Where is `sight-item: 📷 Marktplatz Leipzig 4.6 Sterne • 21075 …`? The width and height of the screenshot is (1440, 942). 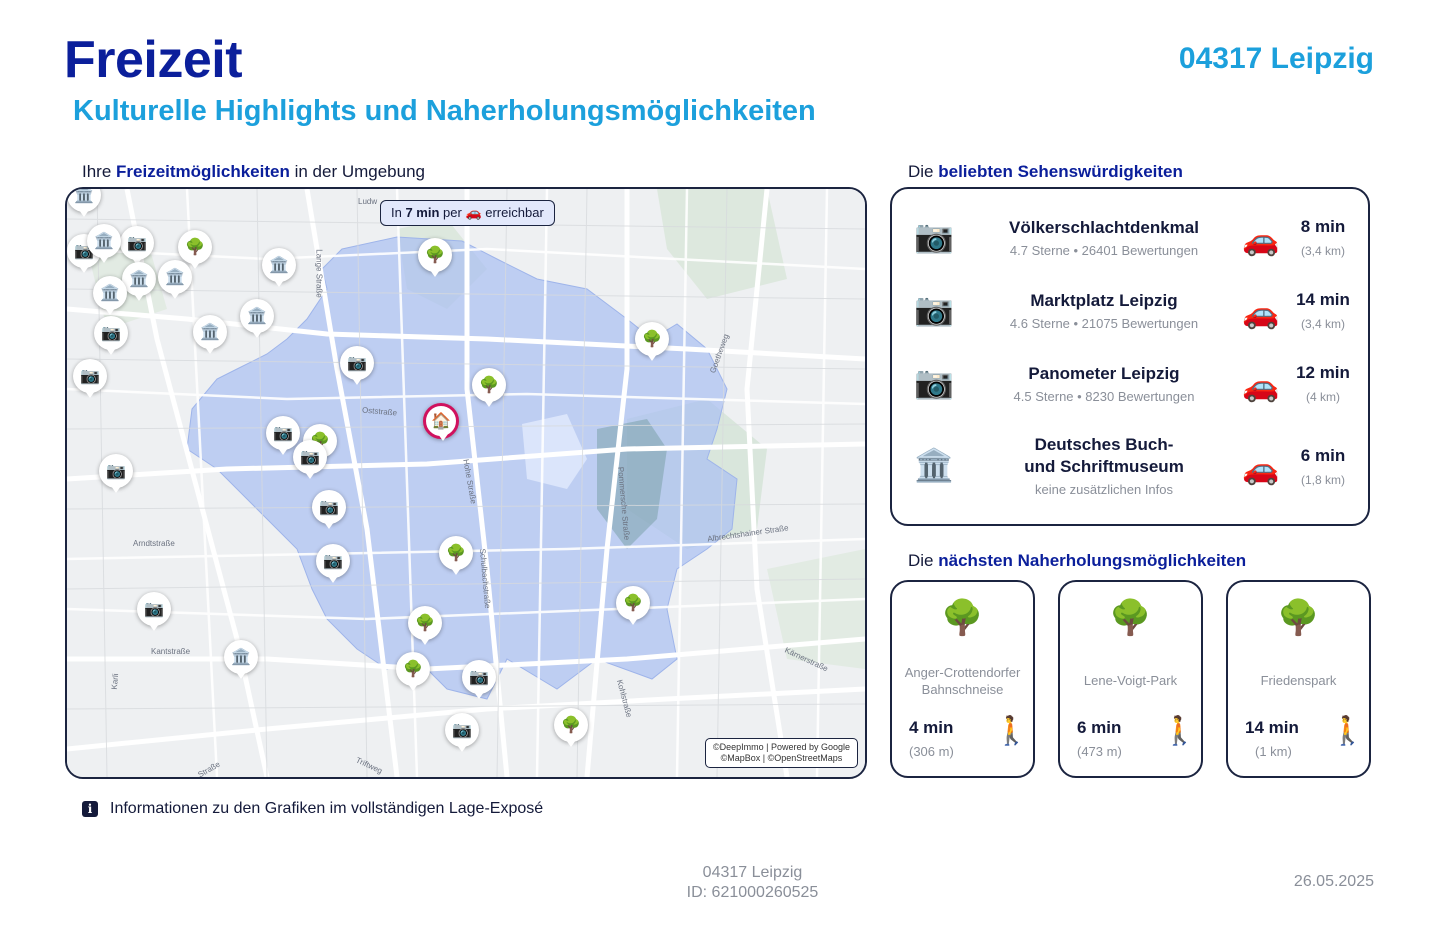
sight-item: 📷 Marktplatz Leipzig 4.6 Sterne • 21075 … is located at coordinates (1130, 318).